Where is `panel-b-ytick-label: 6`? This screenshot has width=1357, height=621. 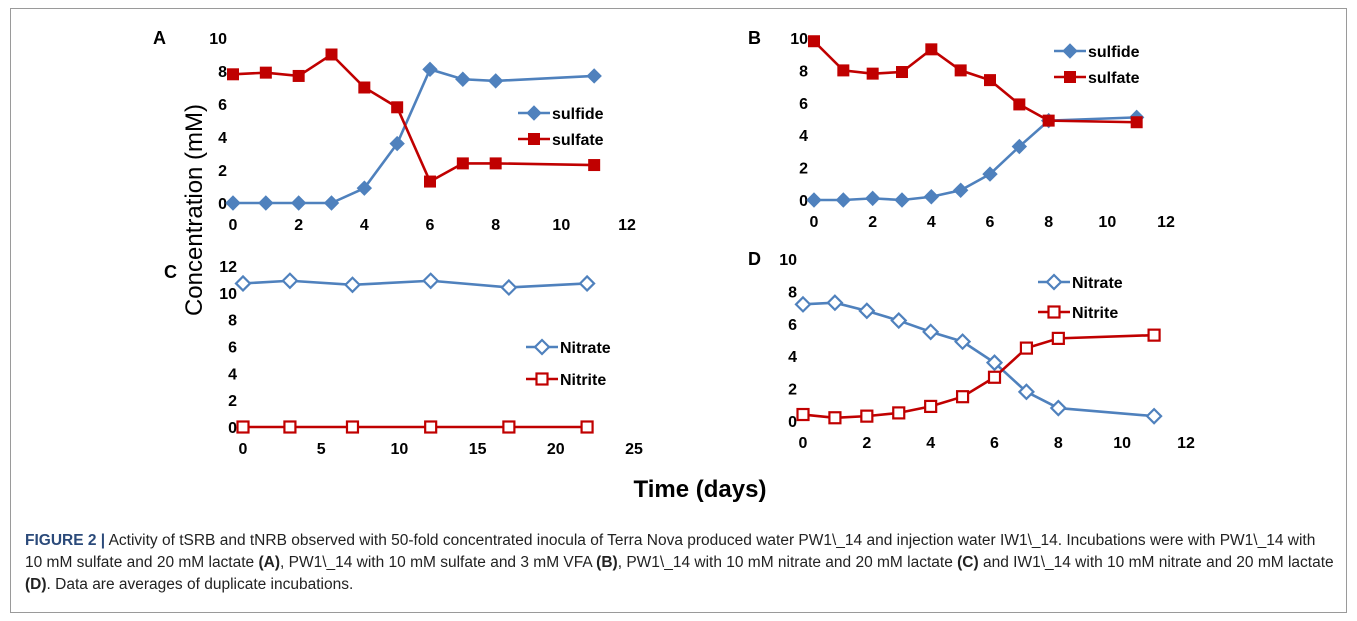 panel-b-ytick-label: 6 is located at coordinates (803, 104).